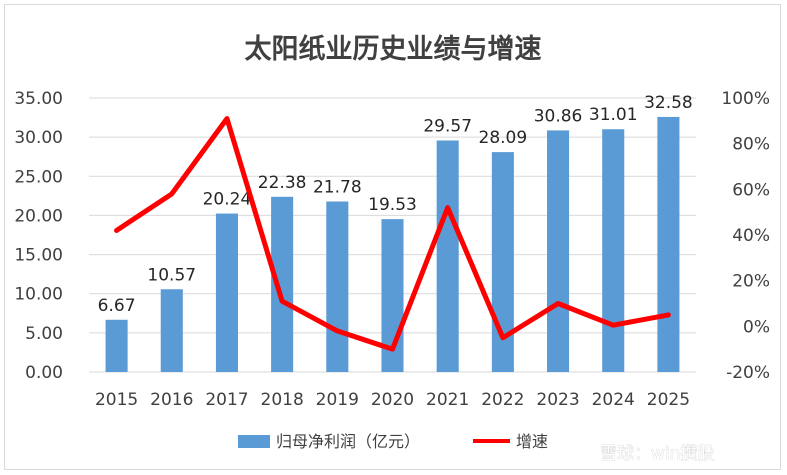 This screenshot has height=475, width=787. What do you see at coordinates (227, 200) in the screenshot?
I see `bar-data-label: 20.24` at bounding box center [227, 200].